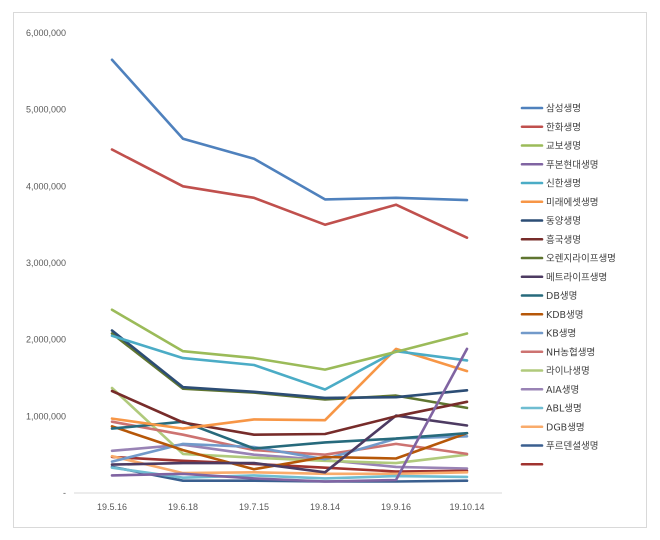  Describe the element at coordinates (576, 277) in the screenshot. I see `legend-label: 메트라이프생명` at that location.